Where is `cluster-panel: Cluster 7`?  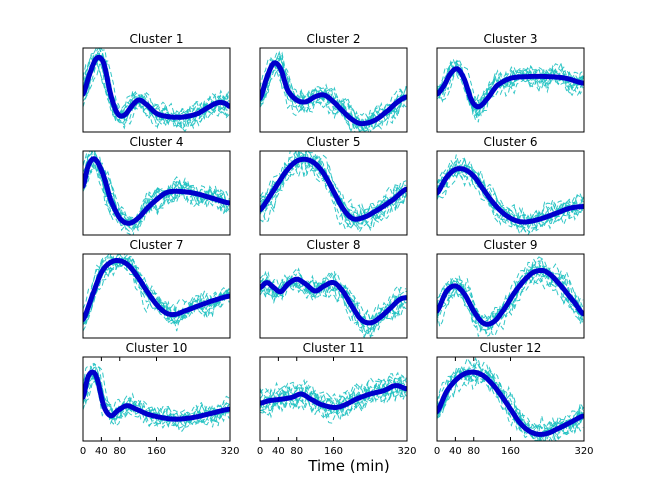
cluster-panel: Cluster 7 is located at coordinates (156, 288).